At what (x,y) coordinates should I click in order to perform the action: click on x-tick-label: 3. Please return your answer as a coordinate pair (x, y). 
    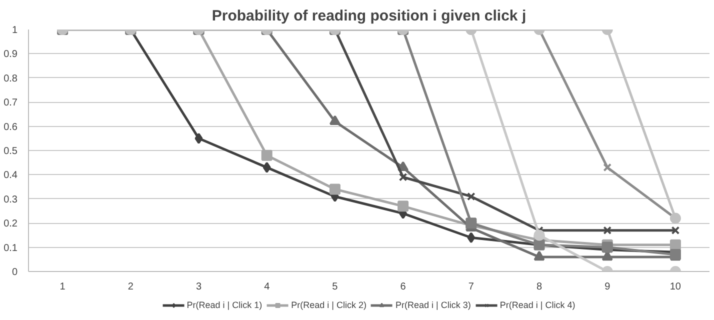
    Looking at the image, I should click on (199, 287).